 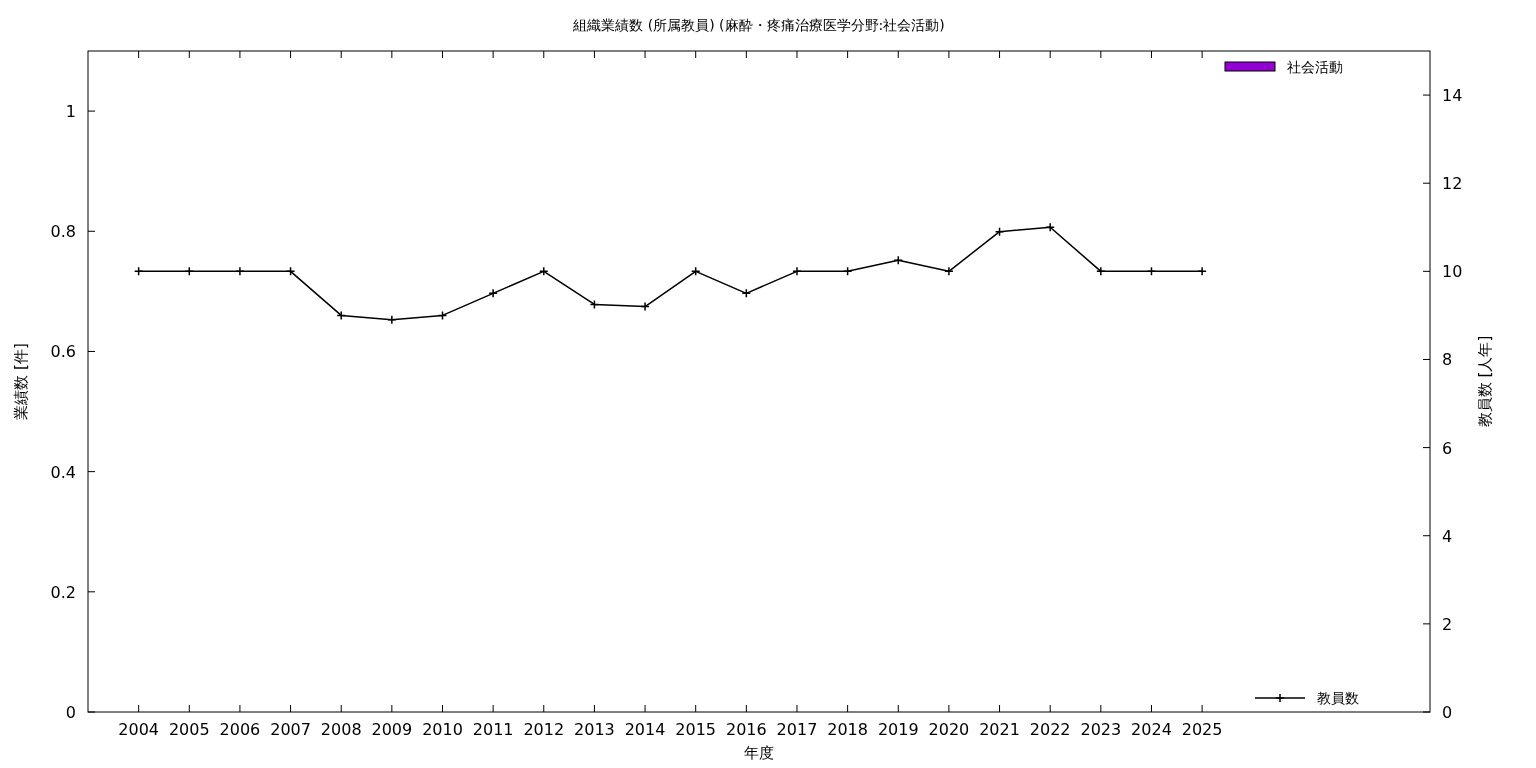 What do you see at coordinates (63, 592) in the screenshot?
I see `y-tick-label: 0.2` at bounding box center [63, 592].